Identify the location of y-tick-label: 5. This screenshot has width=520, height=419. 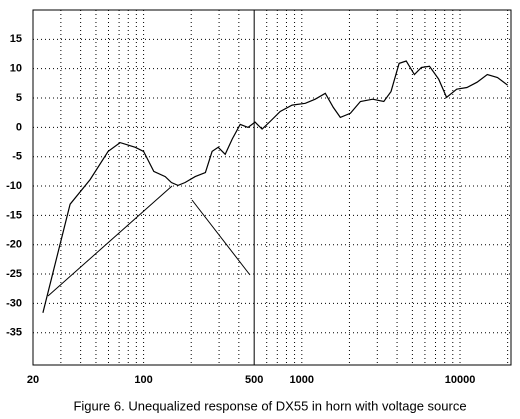
(19, 98).